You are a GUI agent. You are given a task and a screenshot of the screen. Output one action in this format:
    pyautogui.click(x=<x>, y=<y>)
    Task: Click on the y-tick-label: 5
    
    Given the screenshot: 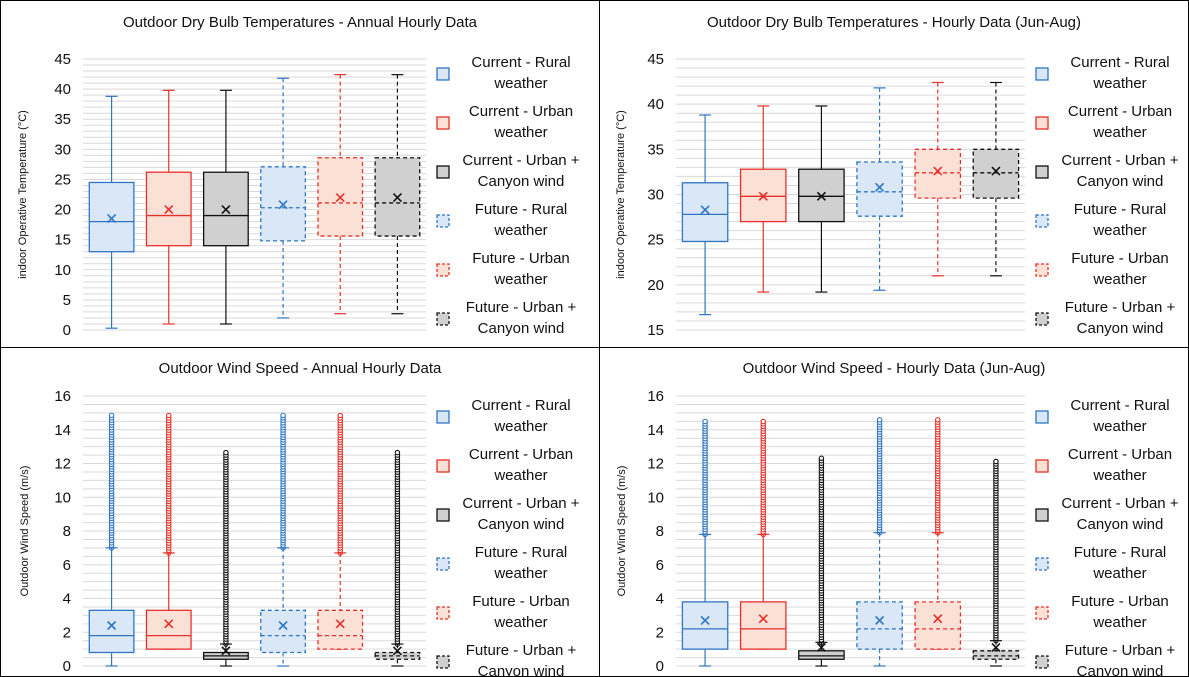 What is the action you would take?
    pyautogui.click(x=67, y=300)
    